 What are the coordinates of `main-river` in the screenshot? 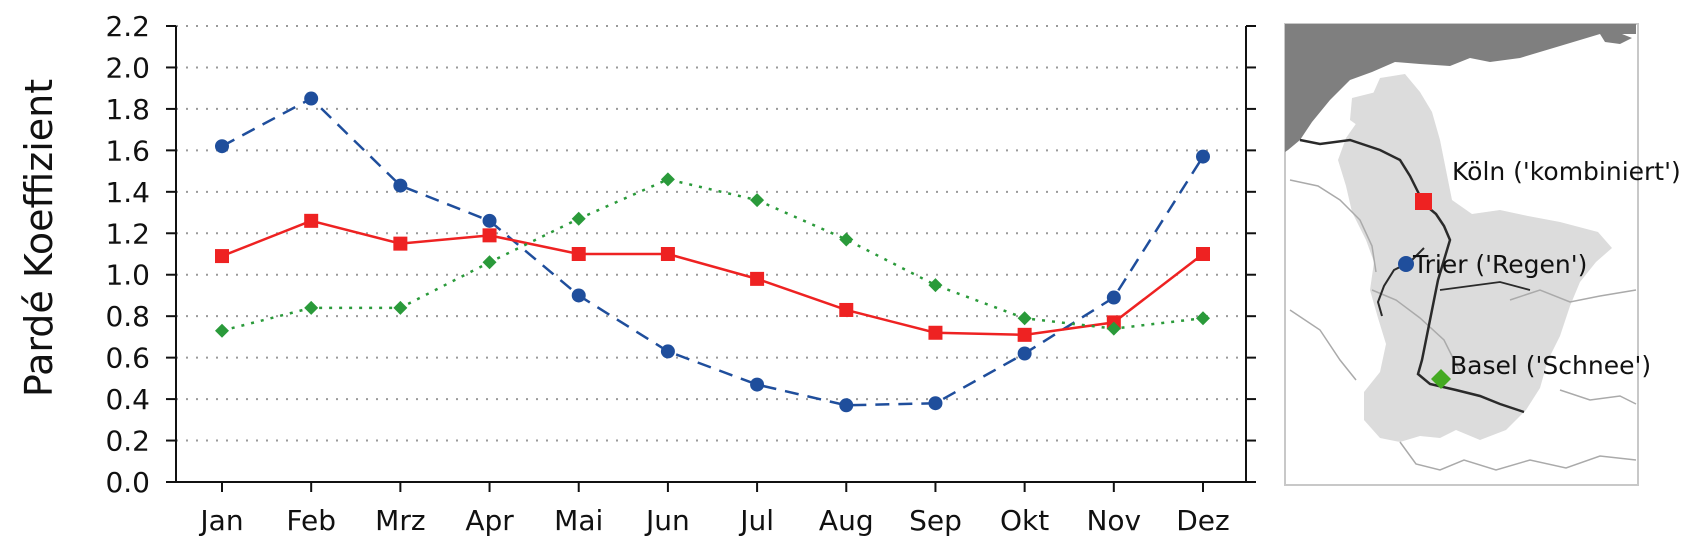 It's located at (1485, 286).